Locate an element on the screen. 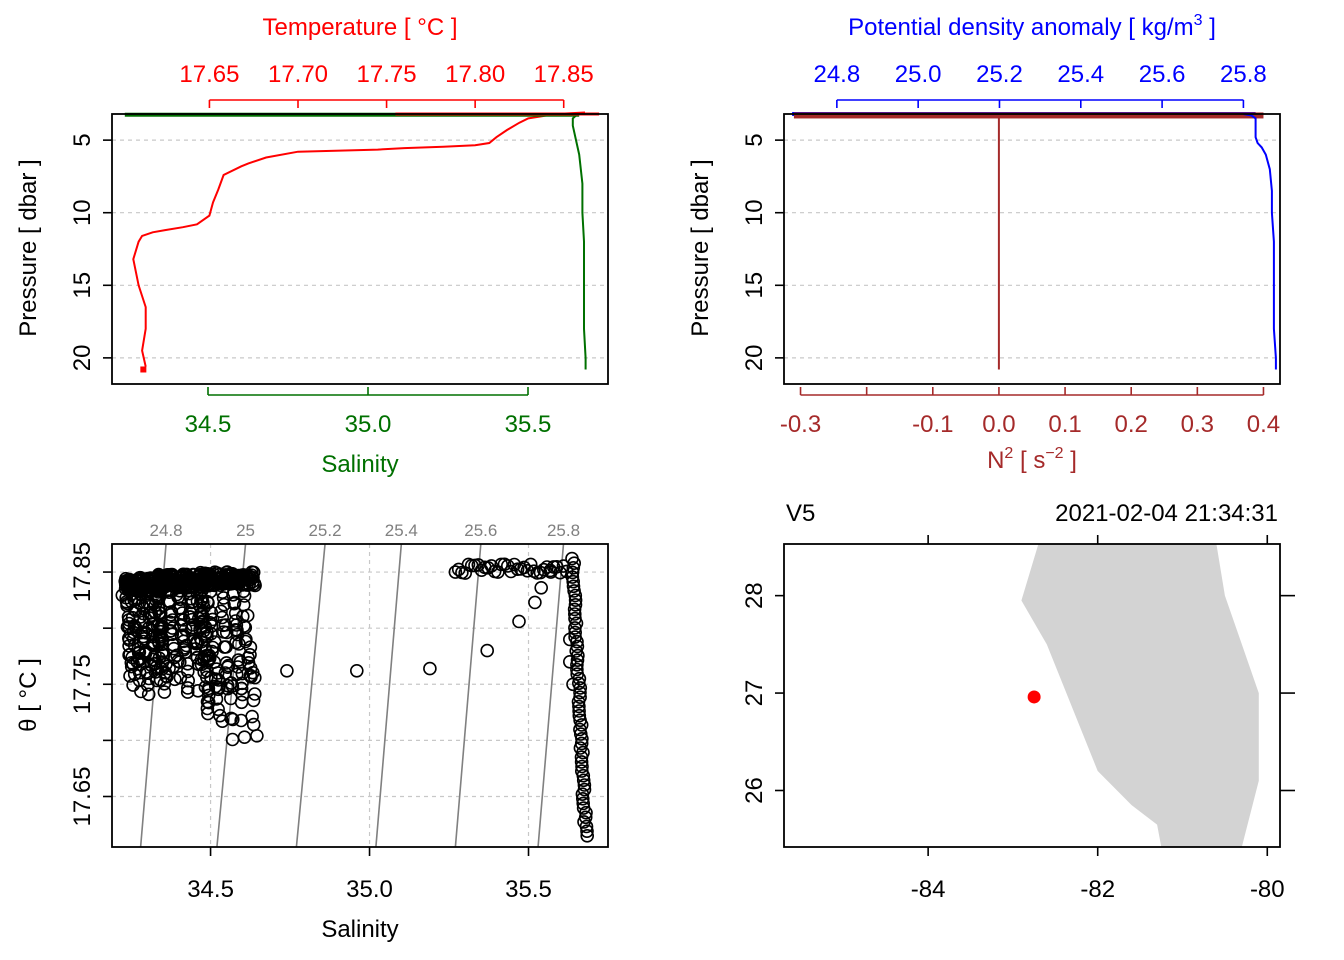 The width and height of the screenshot is (1344, 960). latitude-tick-label: 27 is located at coordinates (754, 693).